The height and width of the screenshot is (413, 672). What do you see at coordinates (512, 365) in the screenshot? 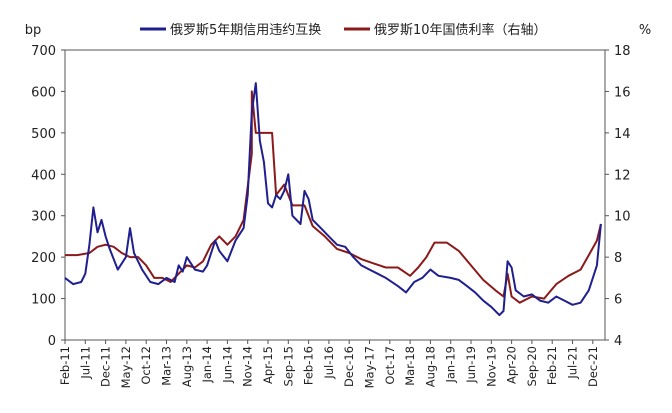
I see `x-tick-label: Apr-20` at bounding box center [512, 365].